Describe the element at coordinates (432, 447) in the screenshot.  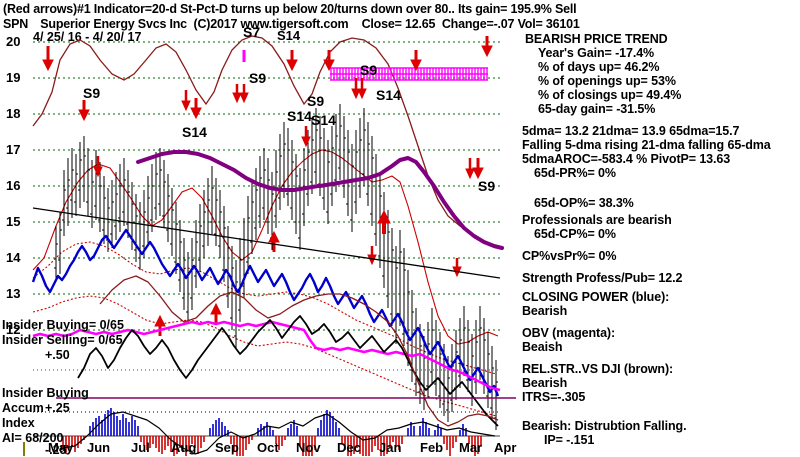
I see `x-tick-feb: Feb` at that location.